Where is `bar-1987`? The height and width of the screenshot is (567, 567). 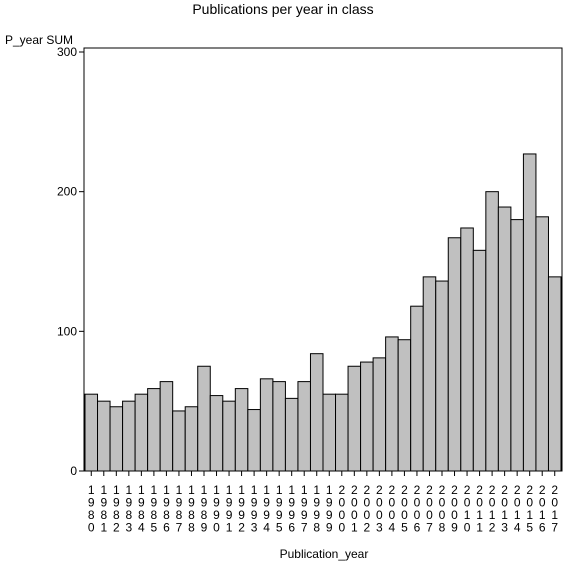
bar-1987 is located at coordinates (179, 441).